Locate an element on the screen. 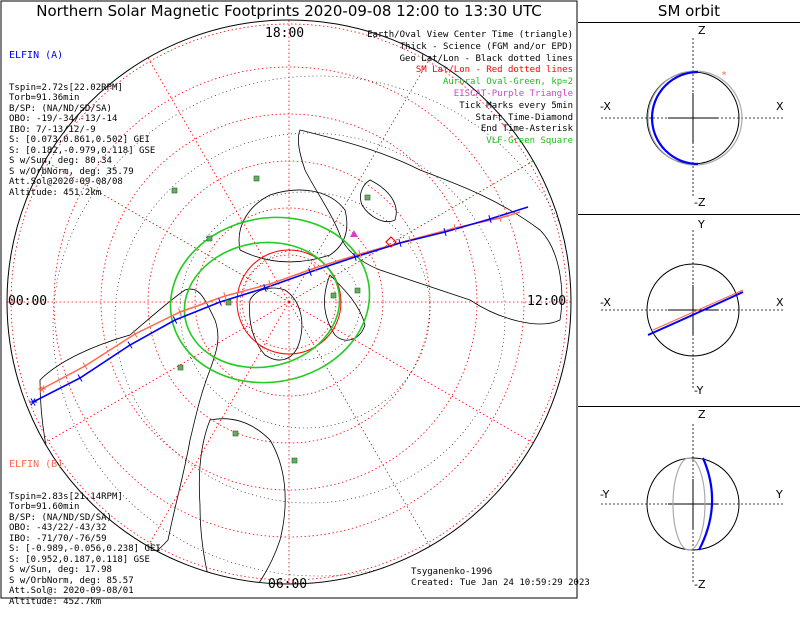 Image resolution: width=800 pixels, height=618 pixels. earth-circle is located at coordinates (693, 504).